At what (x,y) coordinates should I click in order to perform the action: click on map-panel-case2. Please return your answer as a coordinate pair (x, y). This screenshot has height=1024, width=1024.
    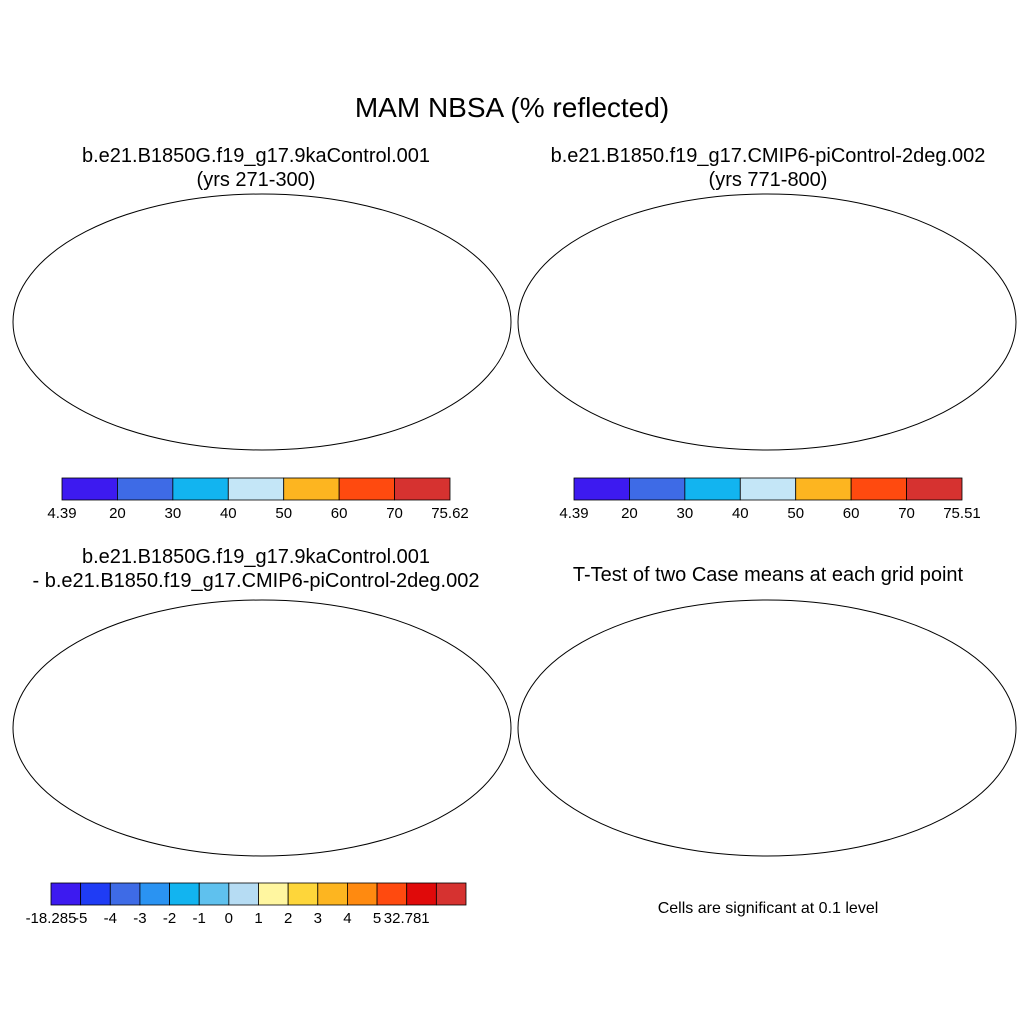
    Looking at the image, I should click on (767, 322).